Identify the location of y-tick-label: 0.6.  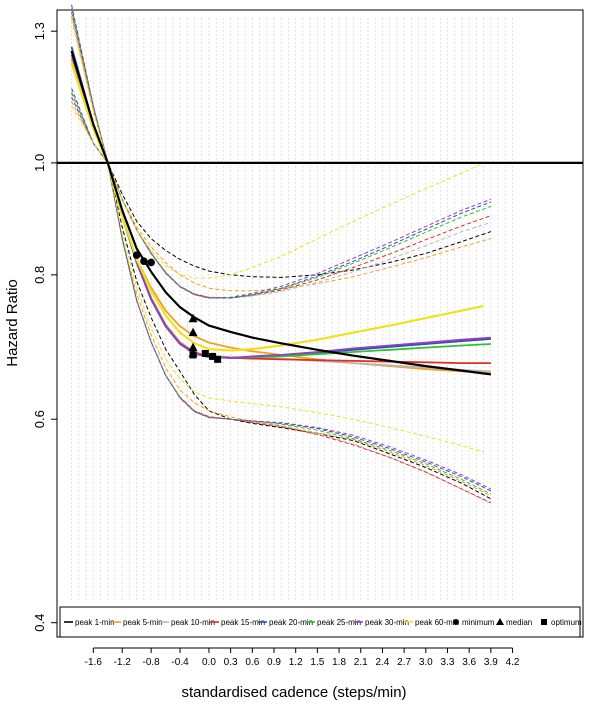
(39, 419).